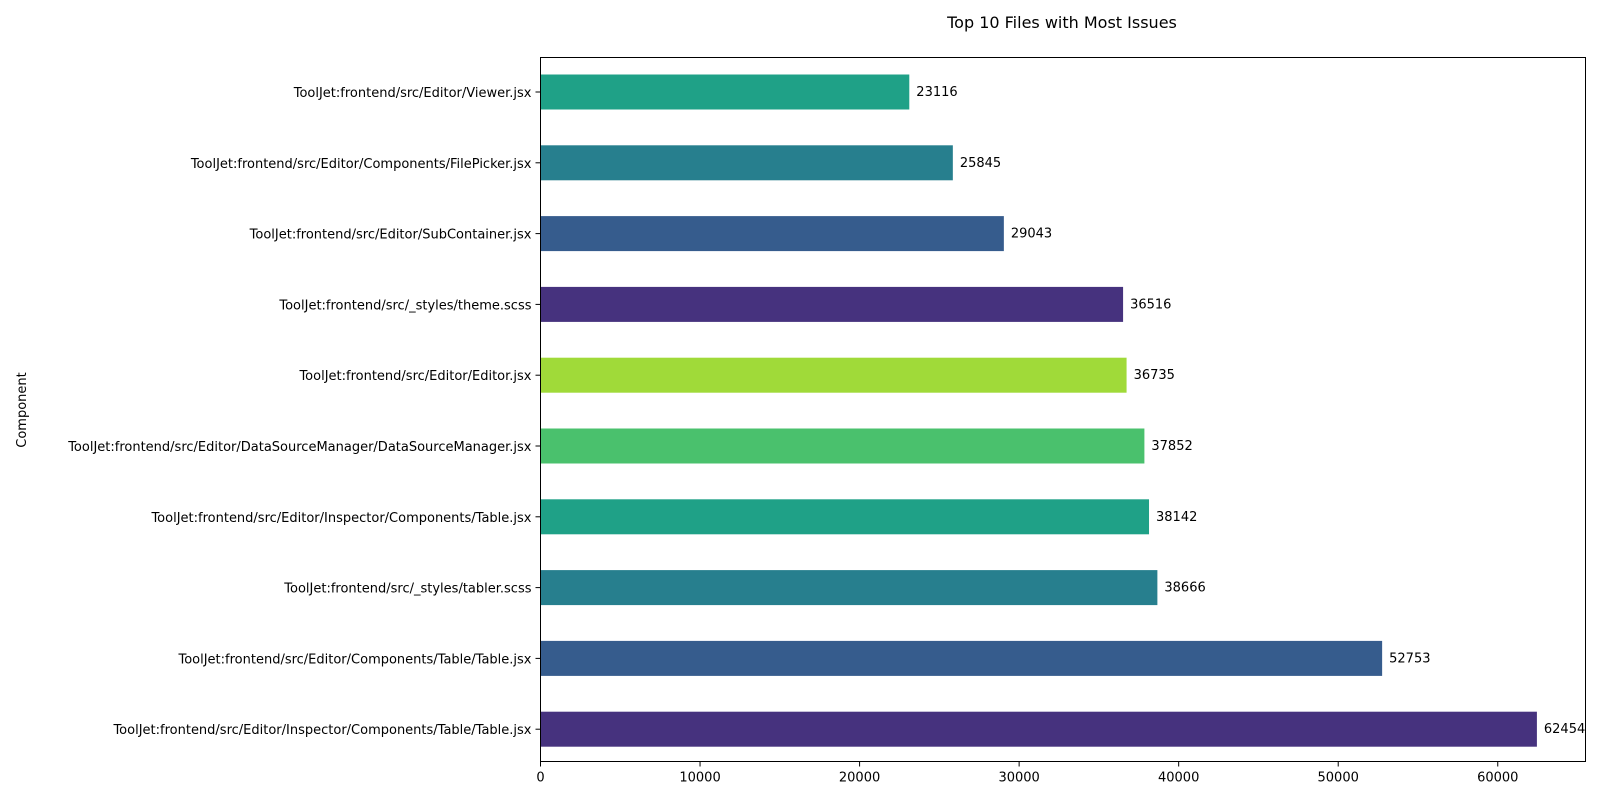 This screenshot has height=805, width=1600. What do you see at coordinates (1564, 729) in the screenshot?
I see `data-label: 62454` at bounding box center [1564, 729].